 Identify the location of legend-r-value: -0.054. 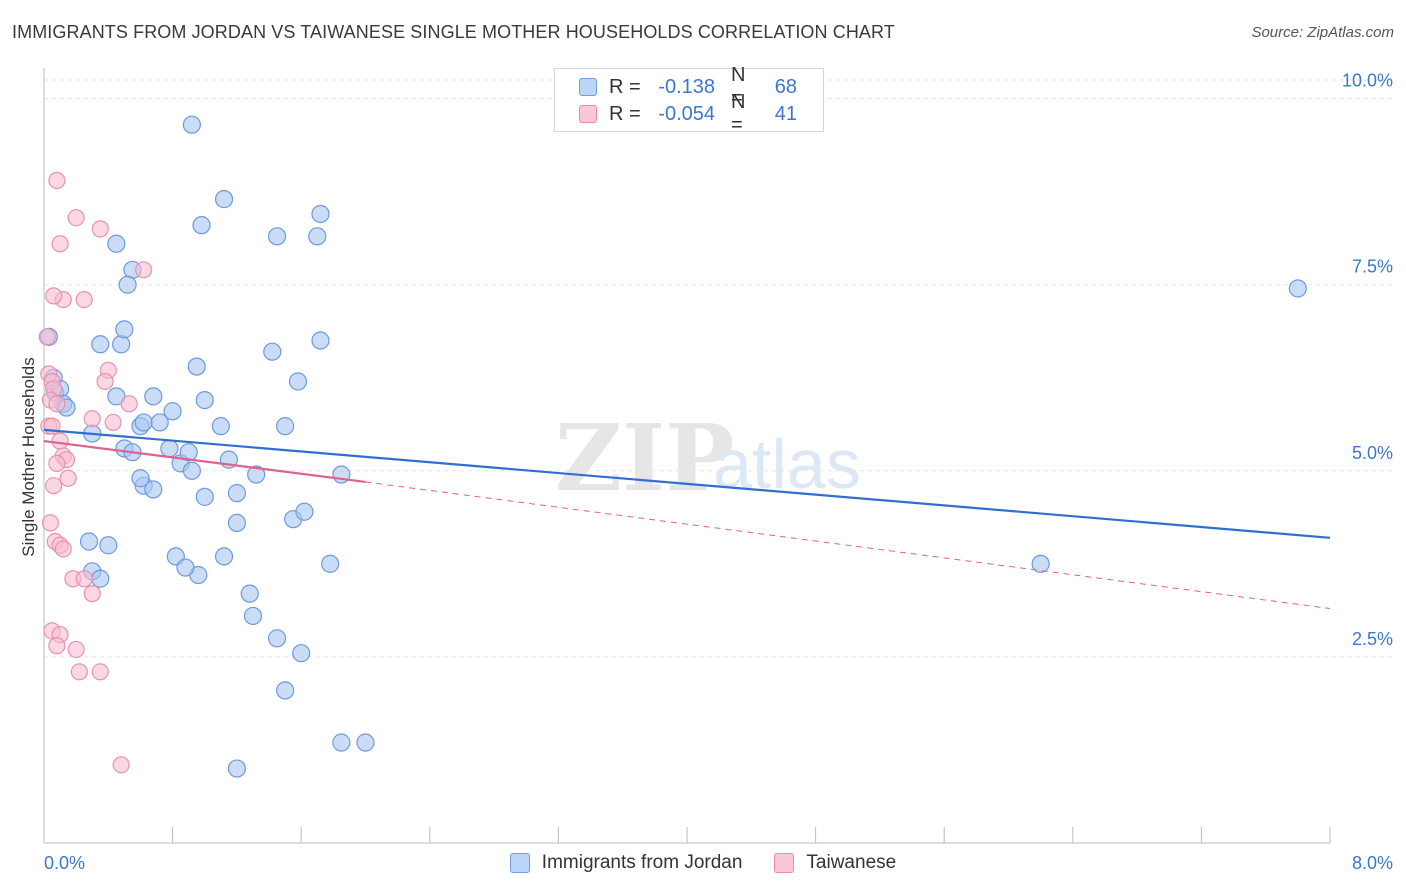
(686, 113).